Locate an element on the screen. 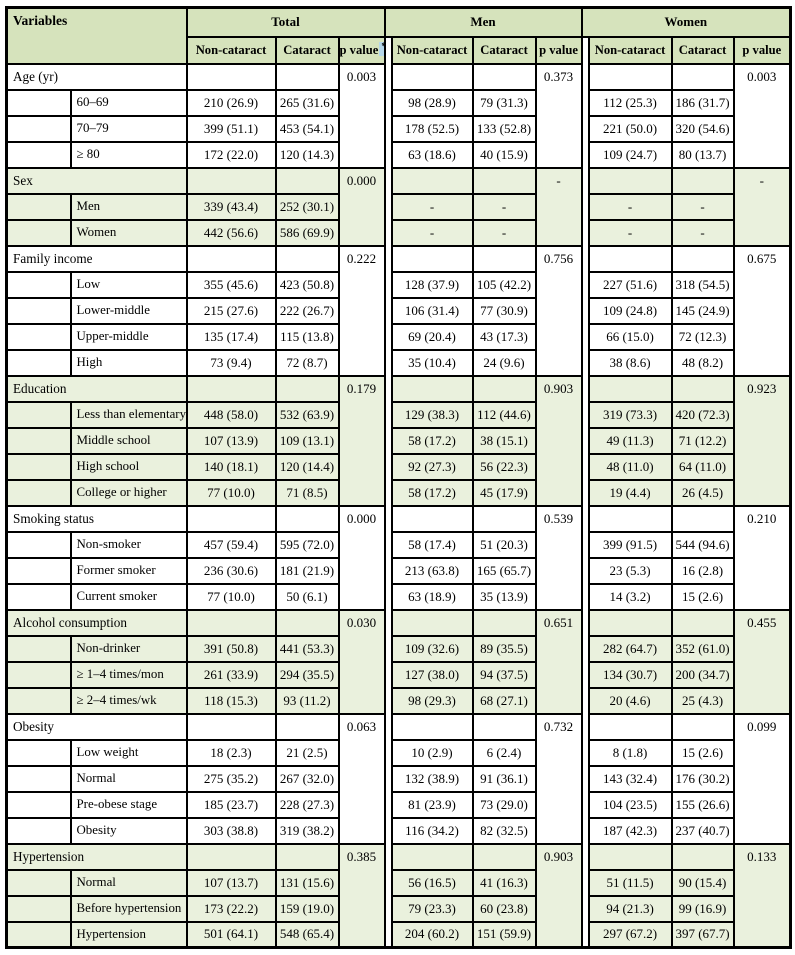  row-label: Pre-obese stage is located at coordinates (128, 804).